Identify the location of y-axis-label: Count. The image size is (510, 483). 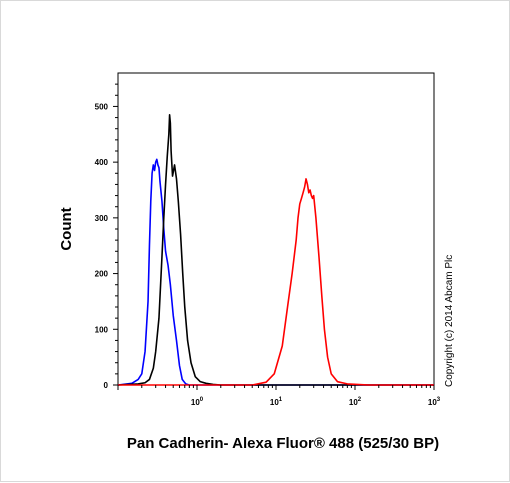
(66, 228).